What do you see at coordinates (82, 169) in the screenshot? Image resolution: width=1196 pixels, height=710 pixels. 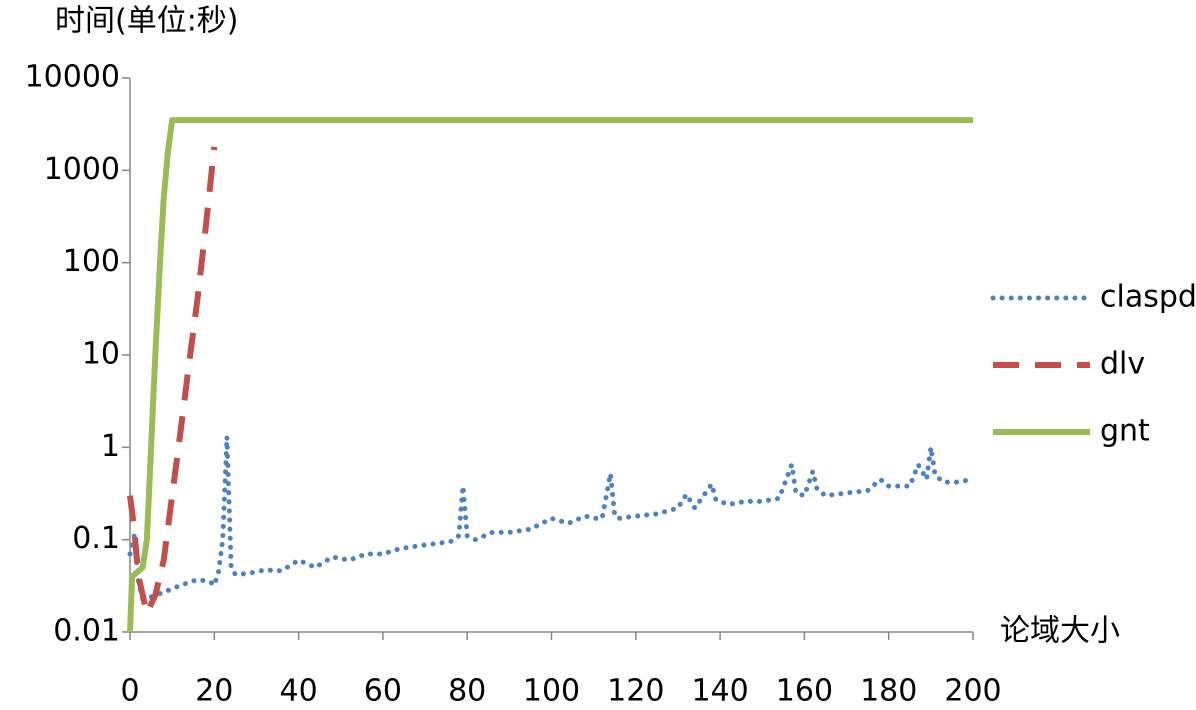 I see `y-tick-label: 1000` at bounding box center [82, 169].